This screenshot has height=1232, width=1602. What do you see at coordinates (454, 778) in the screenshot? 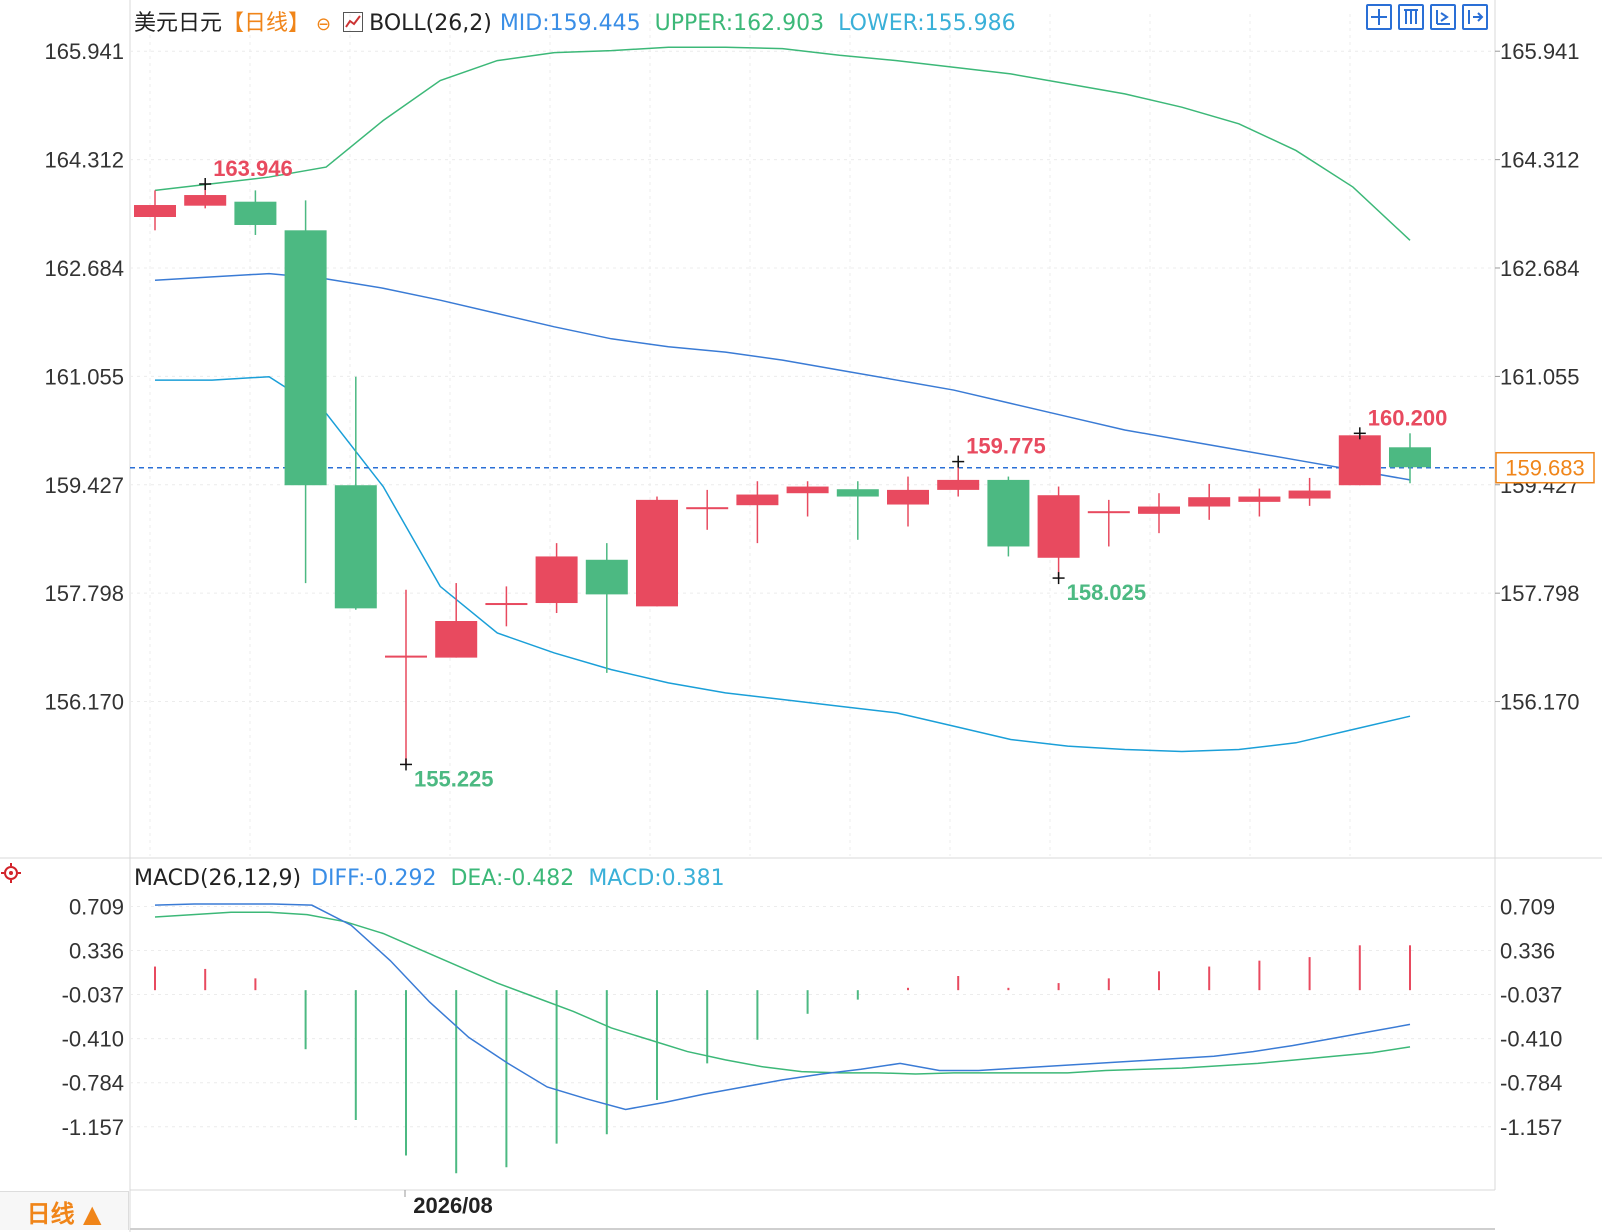
I see `low-label: 155.225` at bounding box center [454, 778].